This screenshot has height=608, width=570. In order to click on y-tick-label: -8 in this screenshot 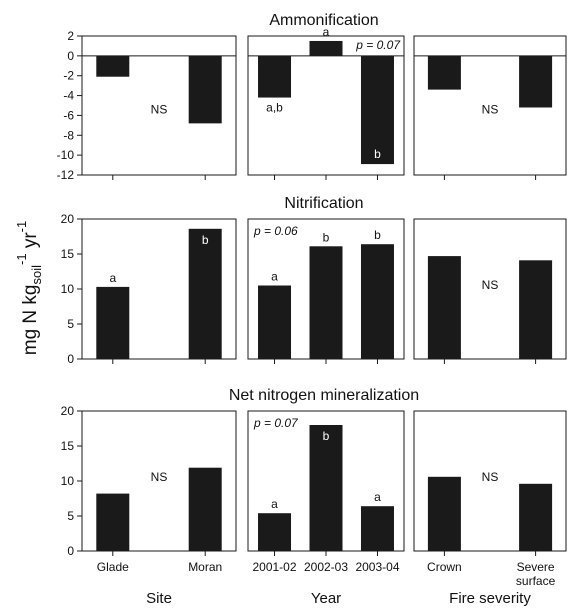, I will do `click(68, 135)`.